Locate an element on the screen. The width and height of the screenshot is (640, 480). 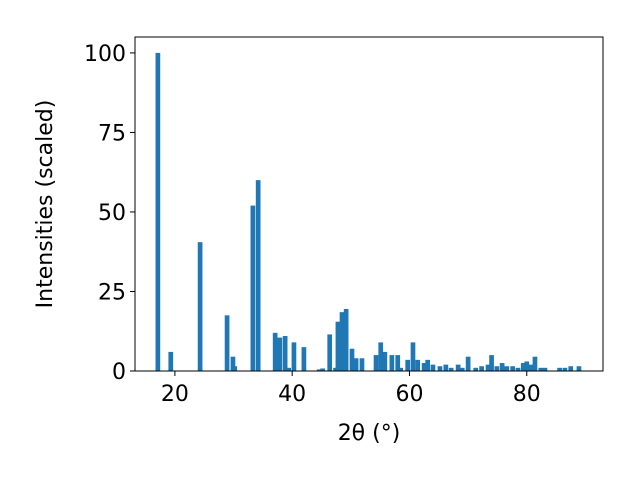
y-tick-label: 50 is located at coordinates (112, 213).